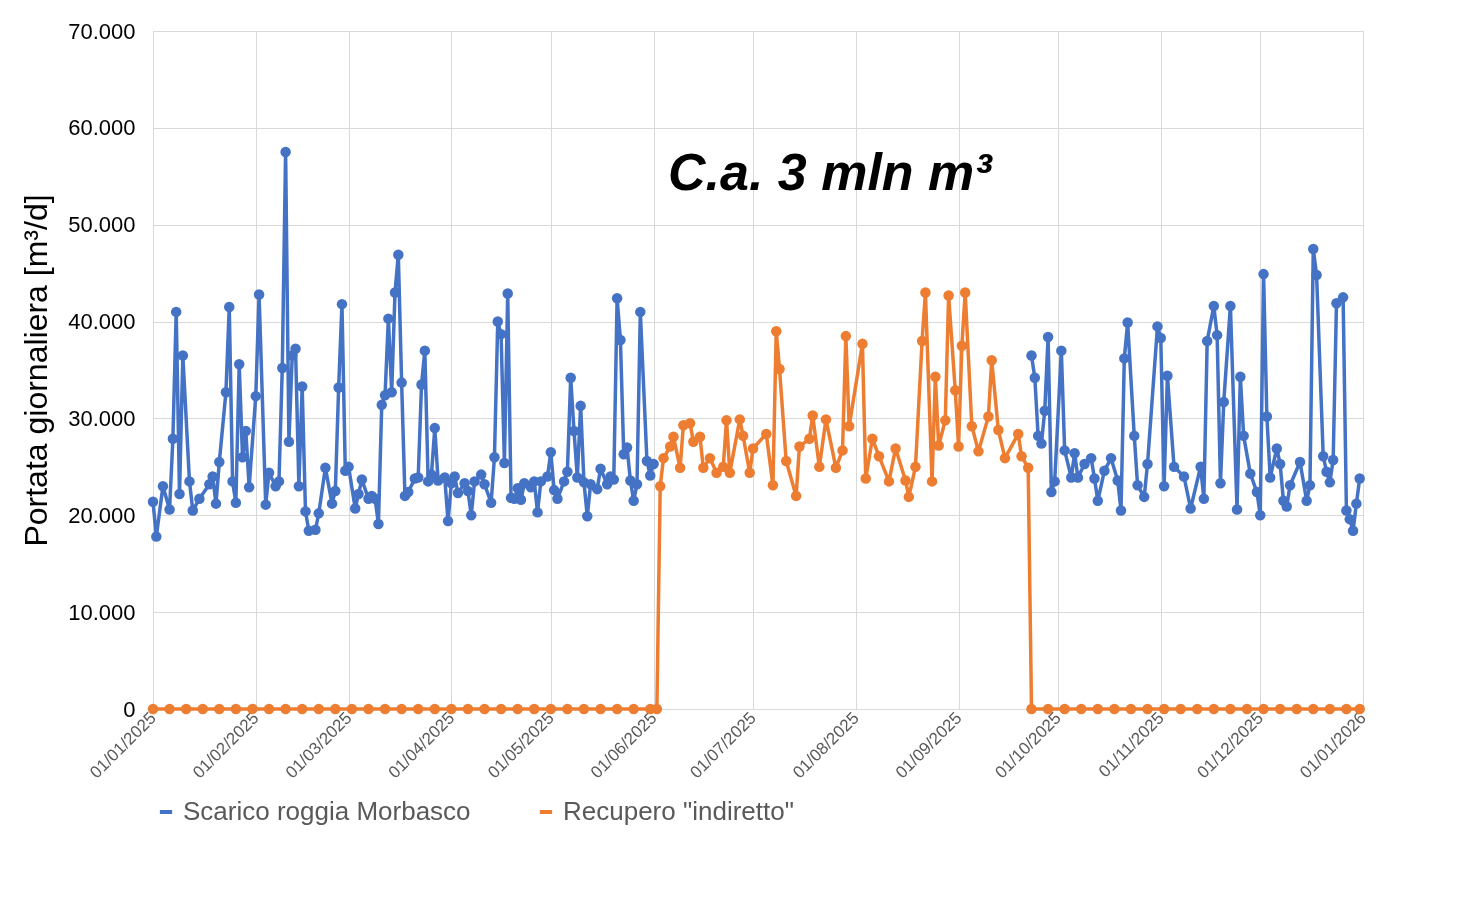 Image resolution: width=1458 pixels, height=924 pixels. Describe the element at coordinates (102, 322) in the screenshot. I see `y-tick-label: 40.000` at that location.